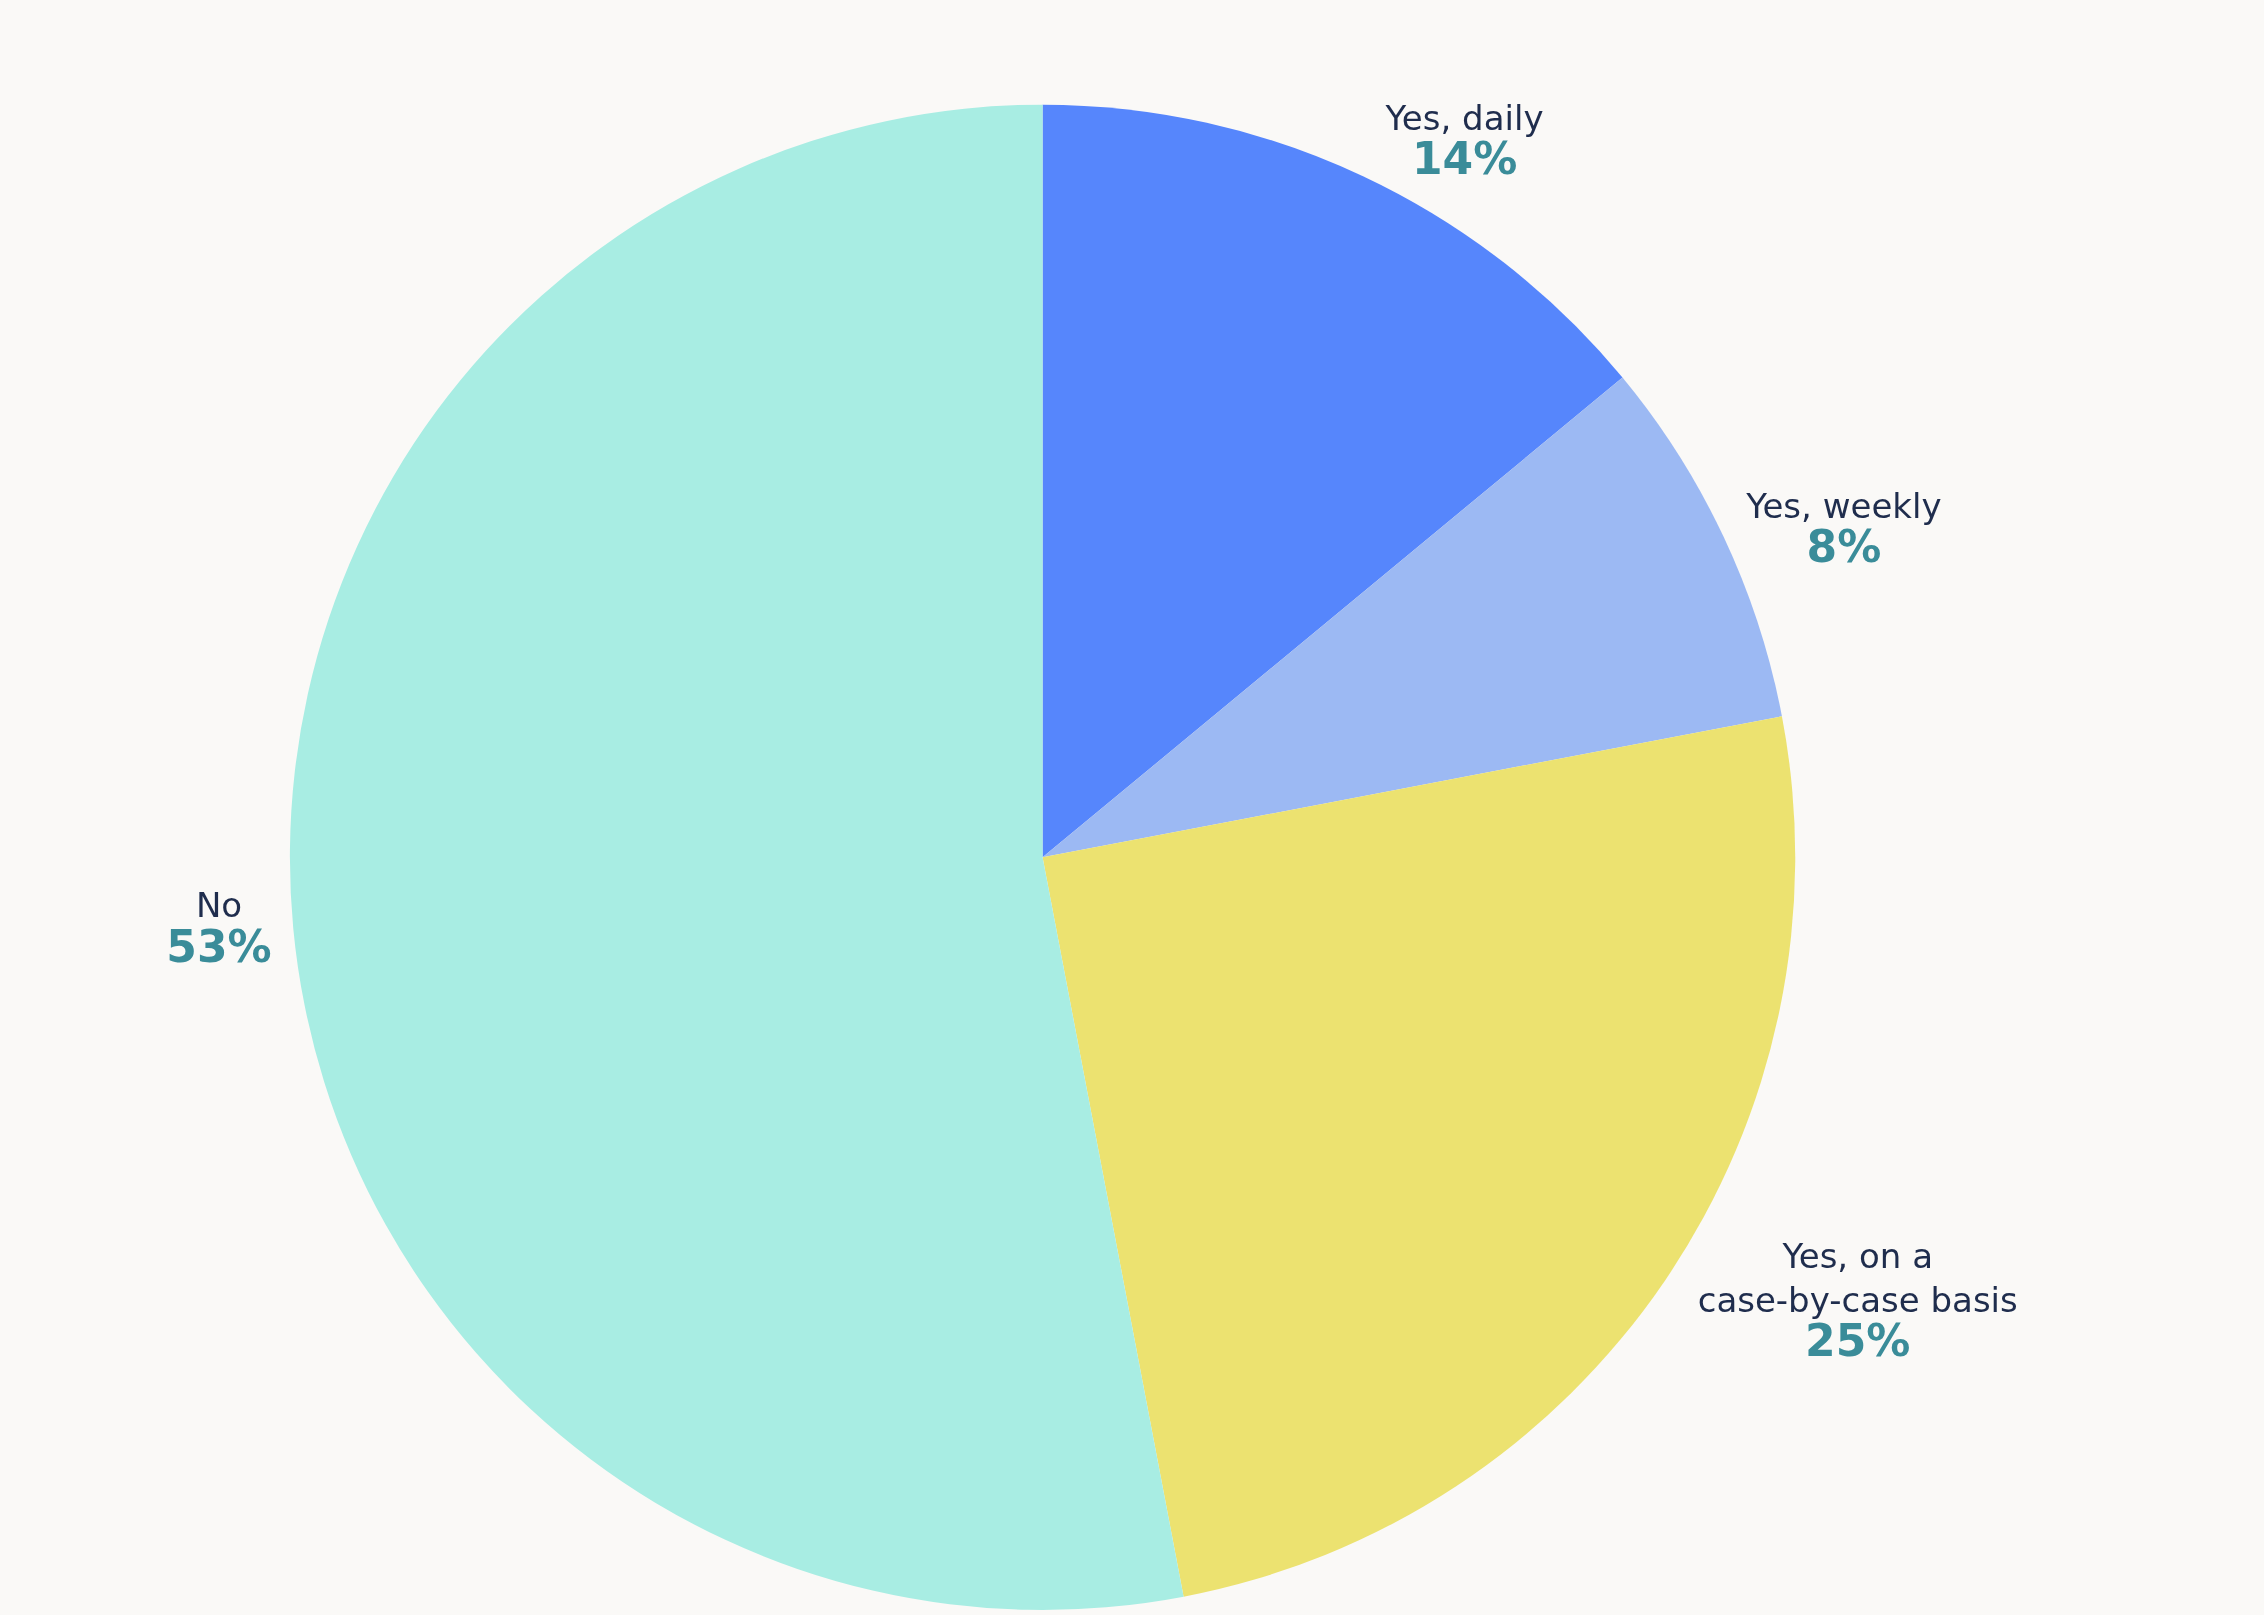  I want to click on slice-label: Yes, on a case-by-case basis, so click(1857, 1277).